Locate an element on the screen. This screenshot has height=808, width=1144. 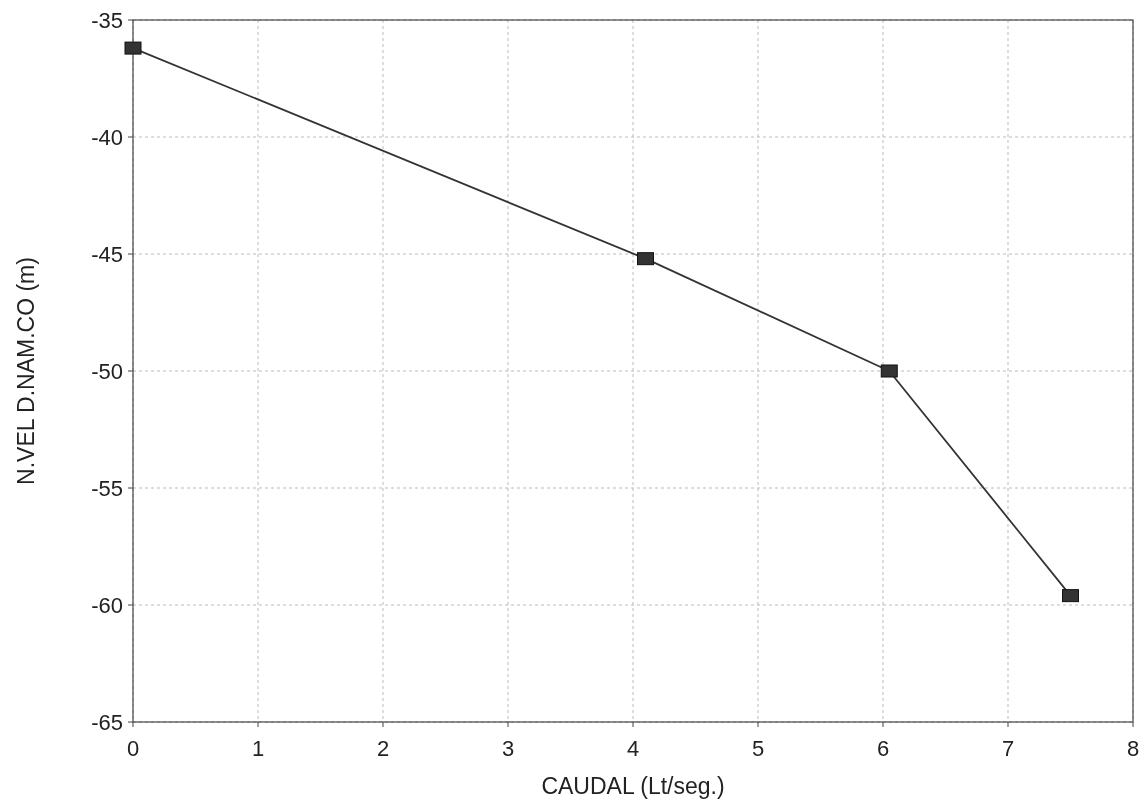
y-tick-label: -60 is located at coordinates (107, 605).